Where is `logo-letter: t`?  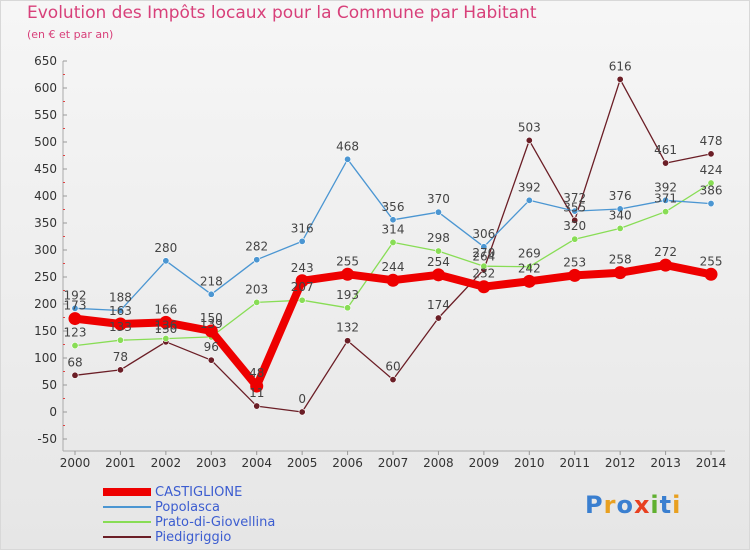 logo-letter: t is located at coordinates (666, 505).